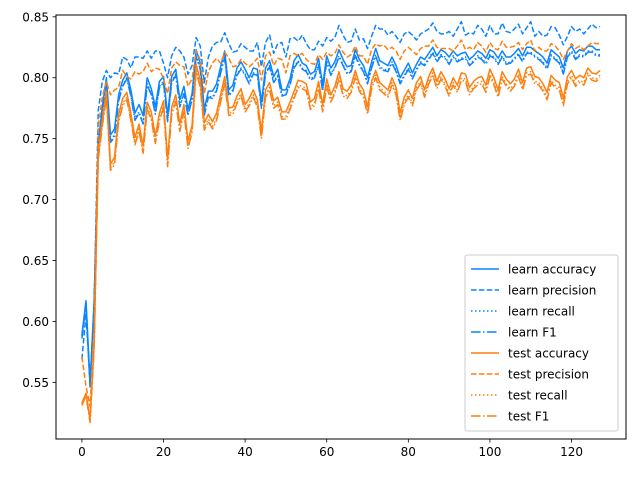 The image size is (640, 480). What do you see at coordinates (538, 396) in the screenshot?
I see `legend-label: test recall` at bounding box center [538, 396].